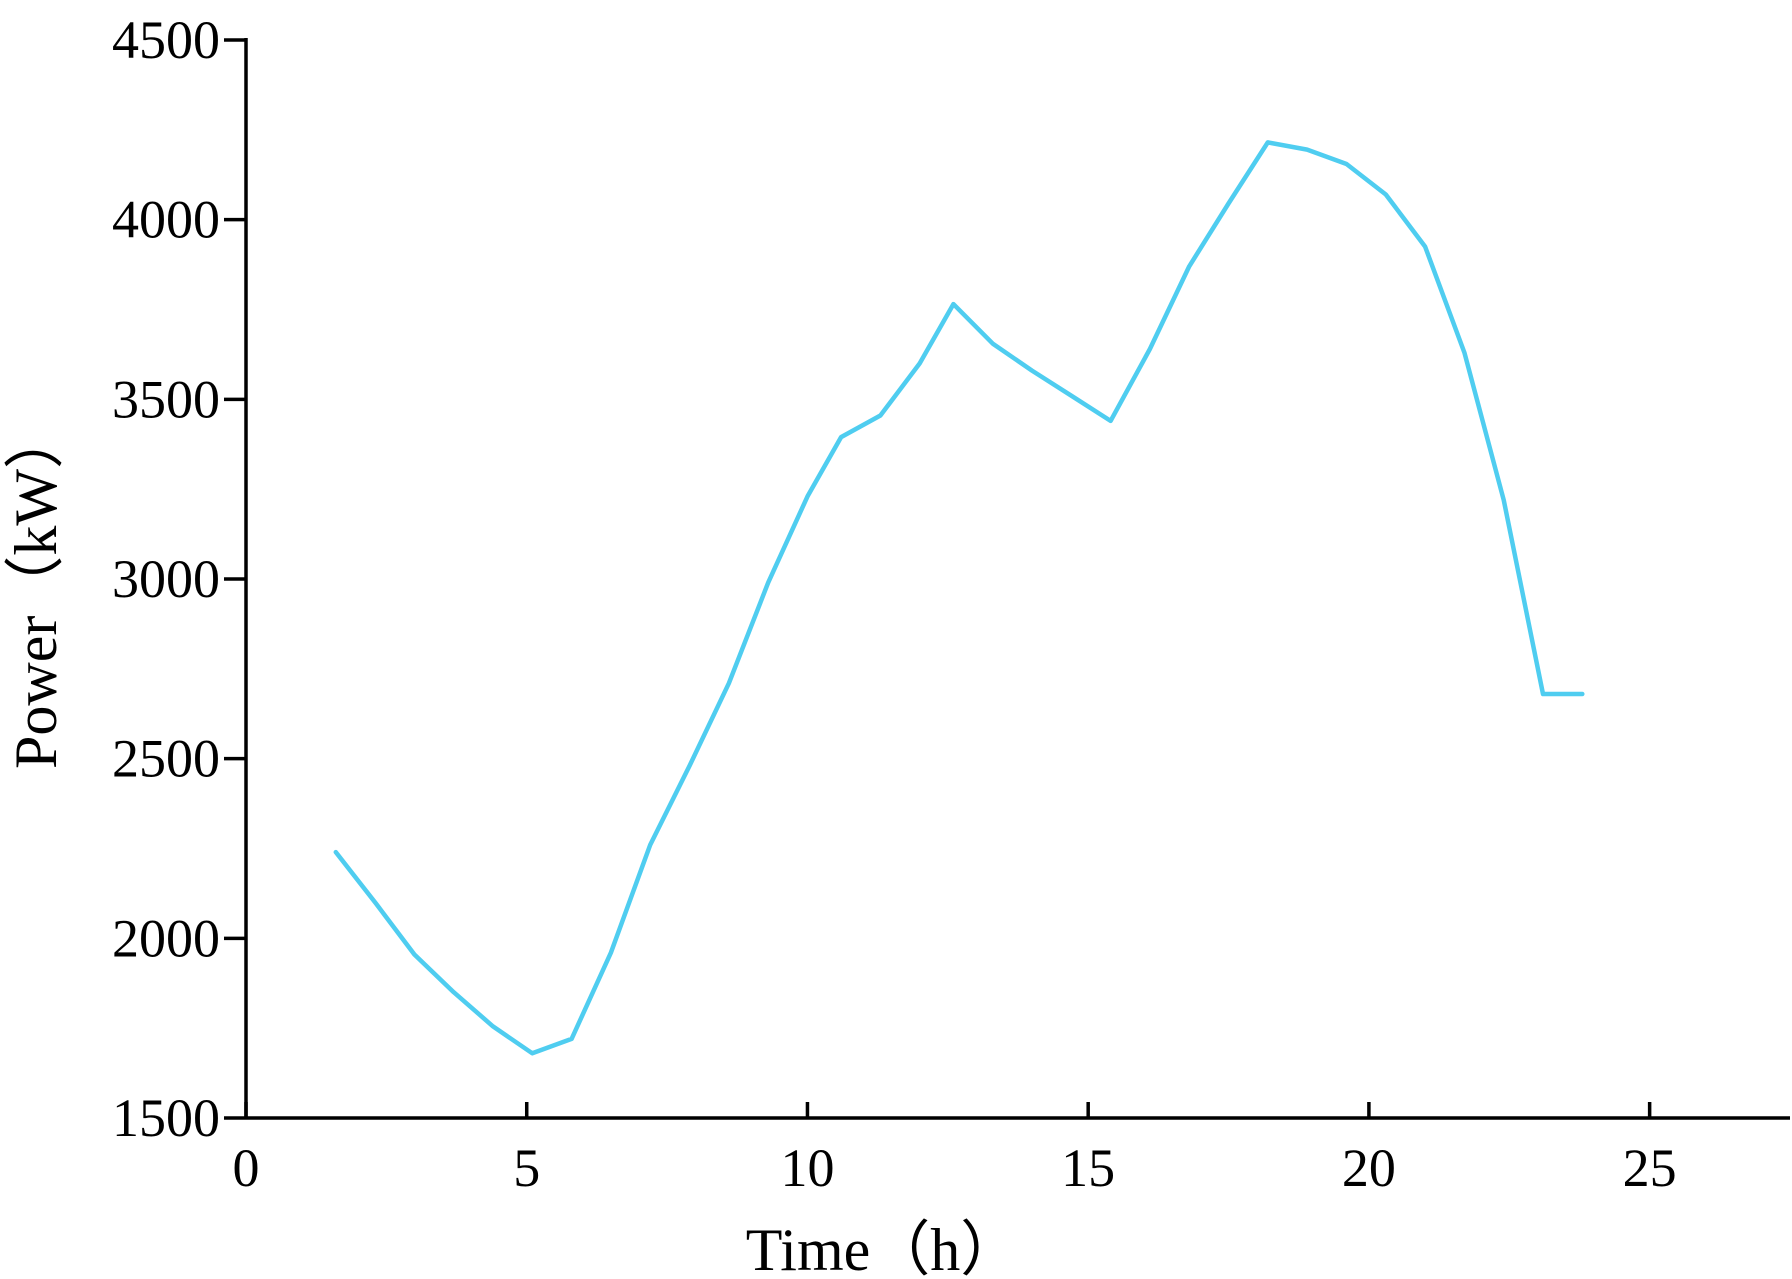 This screenshot has height=1279, width=1792. What do you see at coordinates (166, 399) in the screenshot?
I see `y-tick-label: 3500` at bounding box center [166, 399].